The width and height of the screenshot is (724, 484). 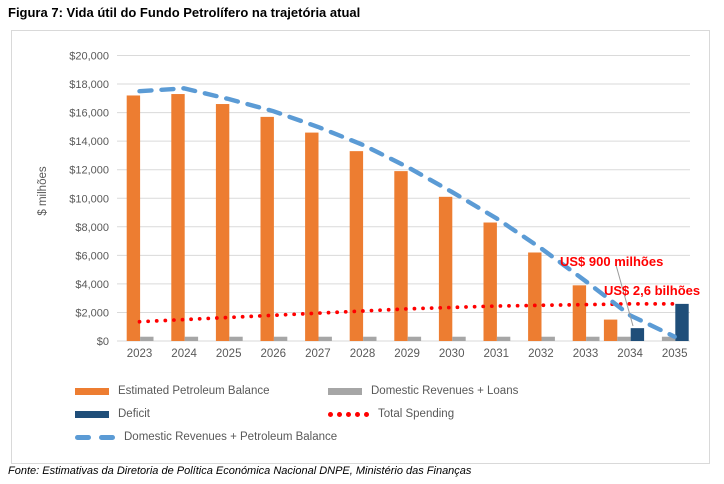 What do you see at coordinates (147, 338) in the screenshot?
I see `bar-domestic-revenues-loans-2023` at bounding box center [147, 338].